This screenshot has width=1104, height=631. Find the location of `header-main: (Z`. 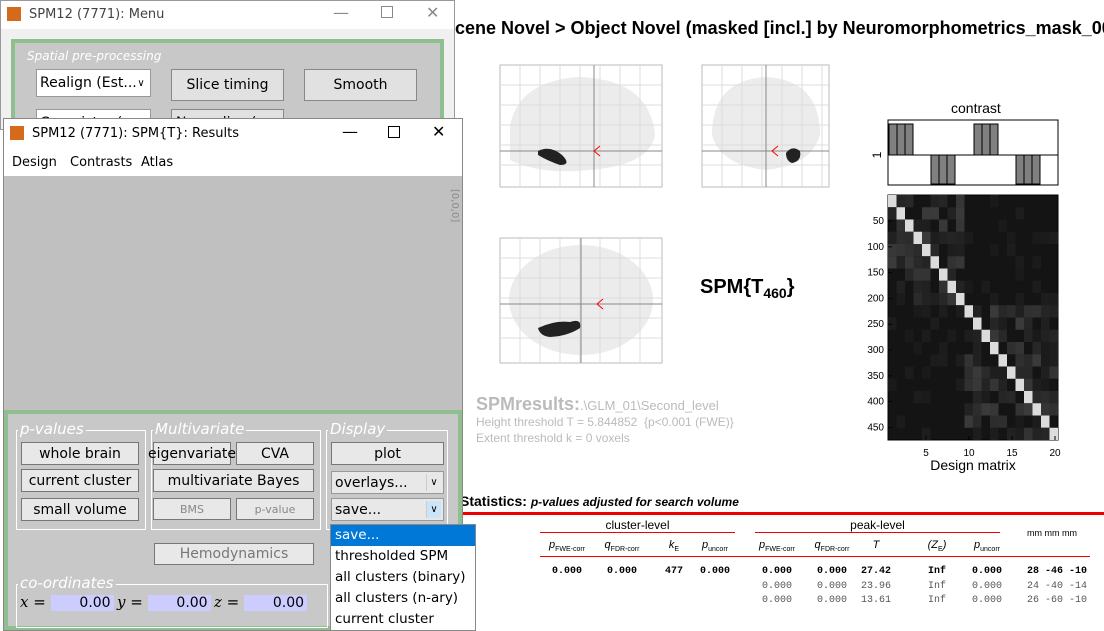

header-main: (Z is located at coordinates (933, 545).